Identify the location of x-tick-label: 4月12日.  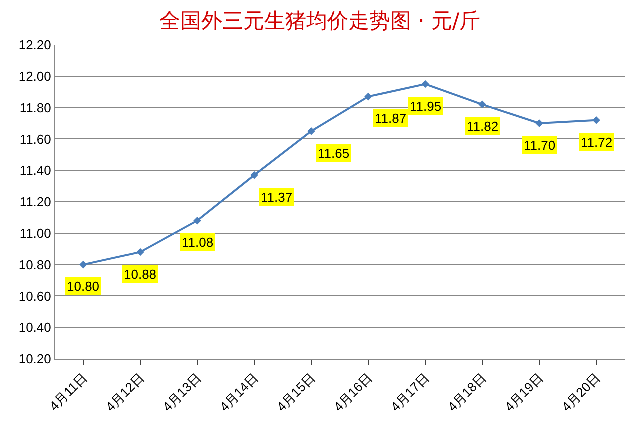
(125, 392).